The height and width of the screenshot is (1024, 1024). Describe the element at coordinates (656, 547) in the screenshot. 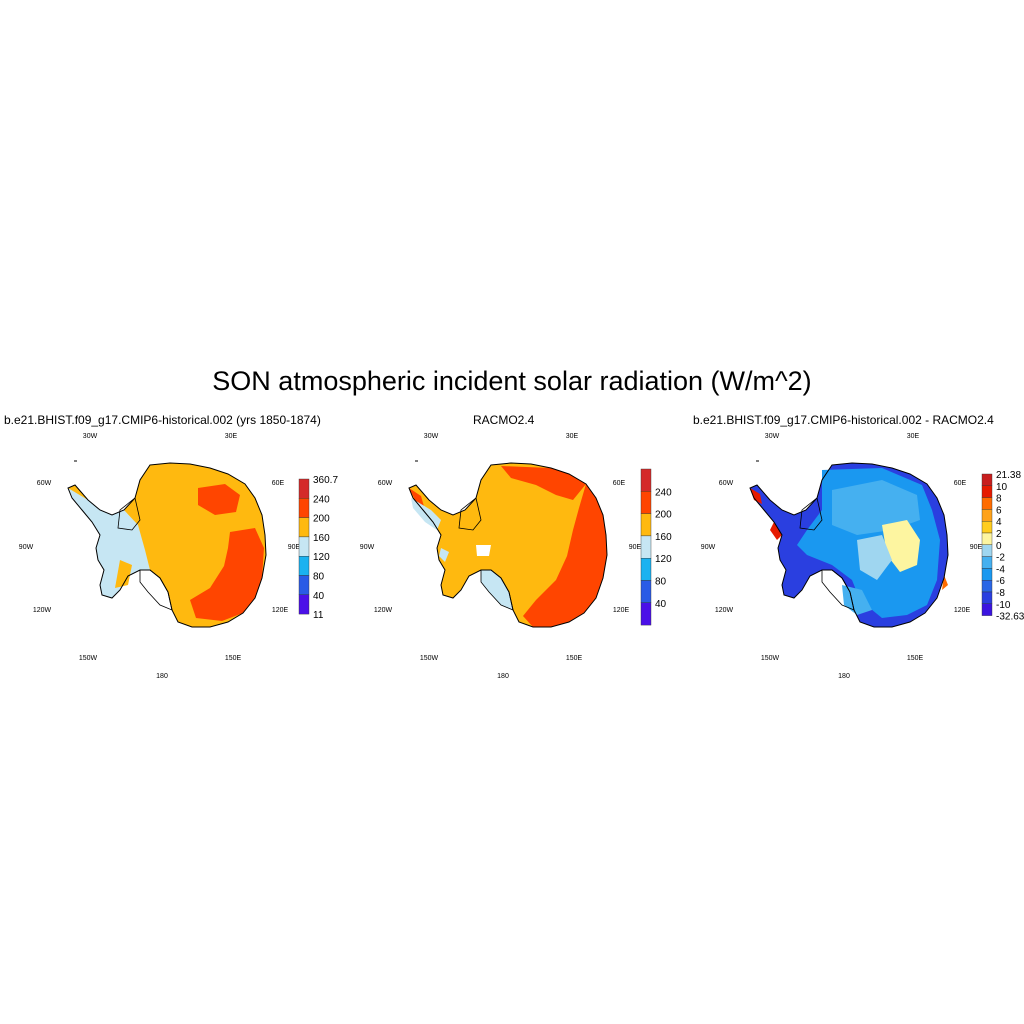

I see `colorbar-racmo: 240 200 160 120 80 40` at that location.